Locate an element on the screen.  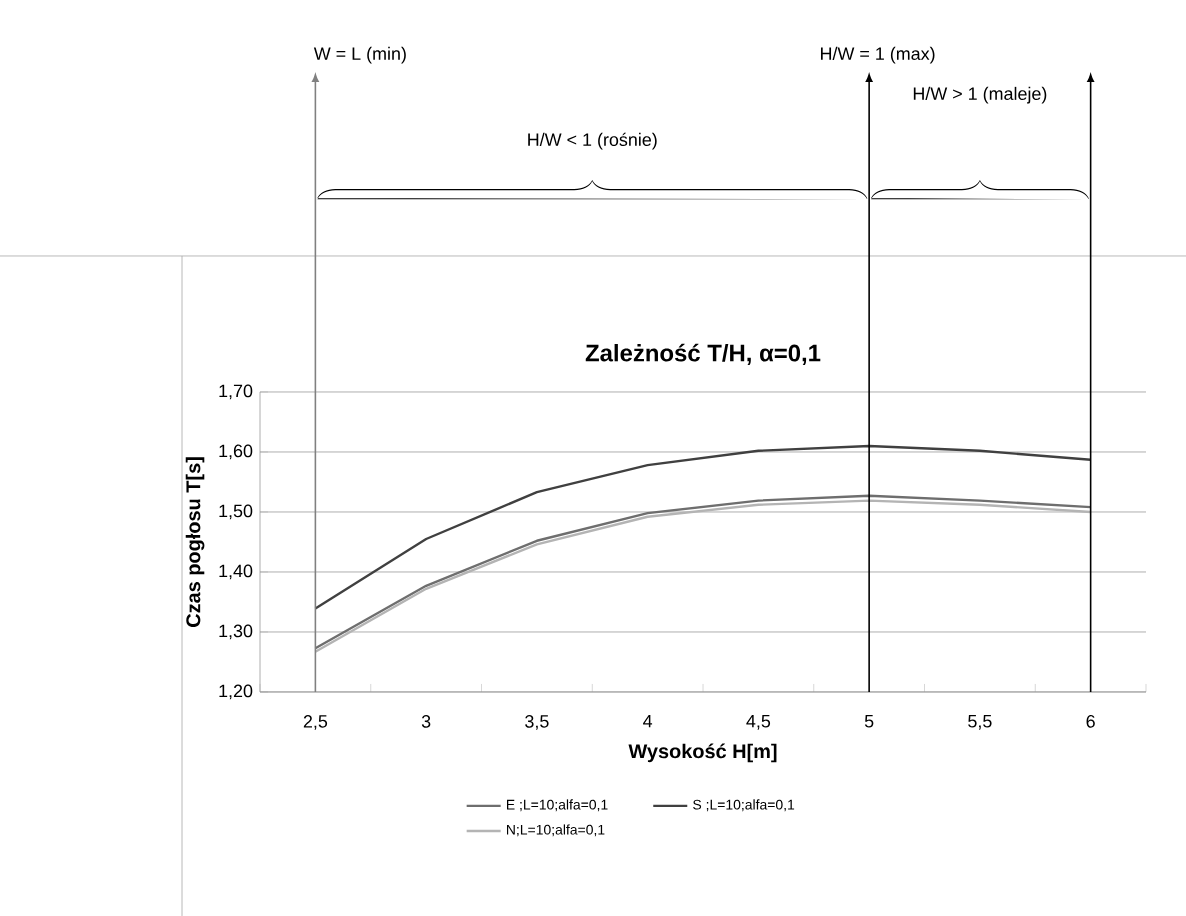
y-tick-label: 1,60 is located at coordinates (236, 452).